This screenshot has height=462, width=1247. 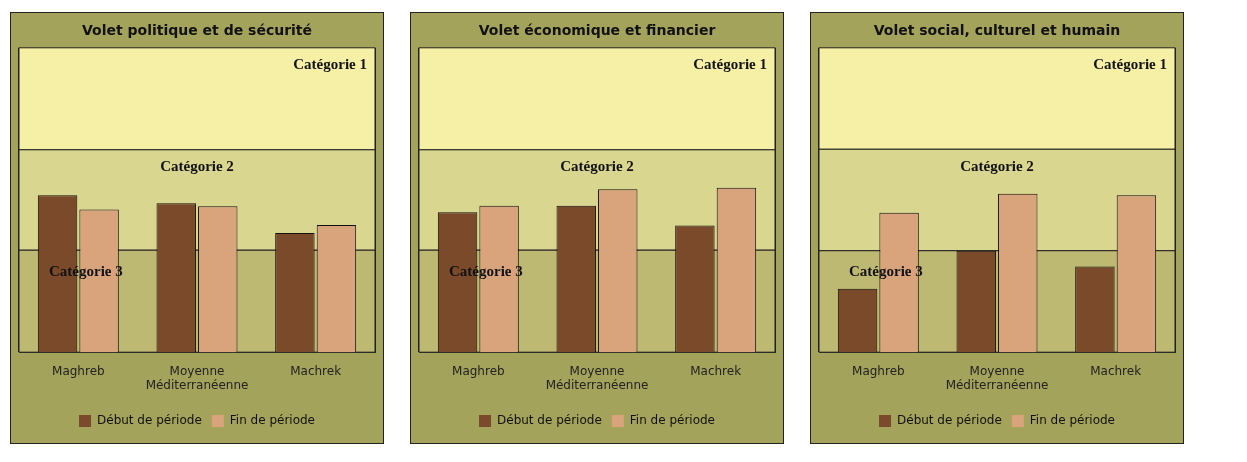 I want to click on chart-title: Volet politique et de sécurité, so click(x=197, y=30).